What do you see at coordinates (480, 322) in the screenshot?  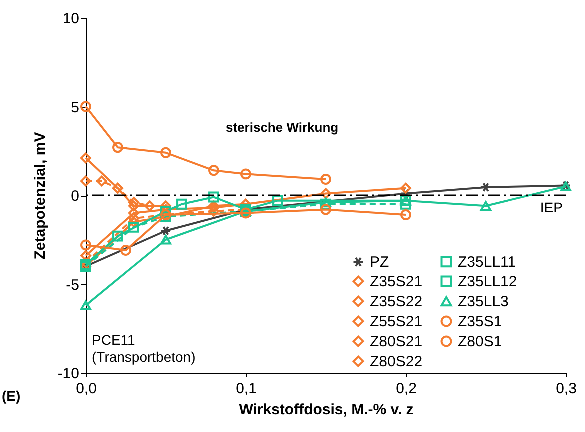 I see `legend-label: Z35S1` at bounding box center [480, 322].